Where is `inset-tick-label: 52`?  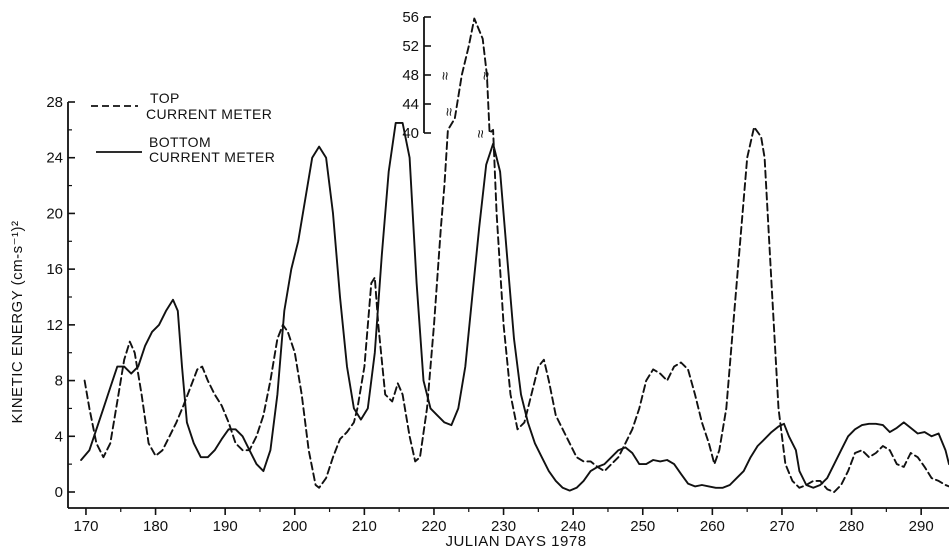 inset-tick-label: 52 is located at coordinates (410, 46).